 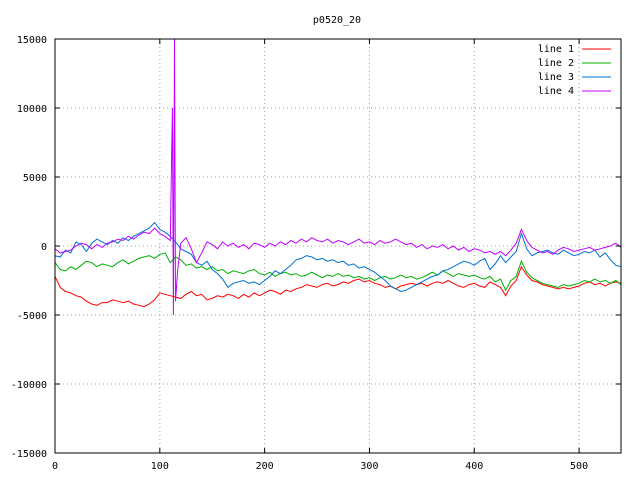 I want to click on legend-label-2: line 2, so click(x=556, y=63).